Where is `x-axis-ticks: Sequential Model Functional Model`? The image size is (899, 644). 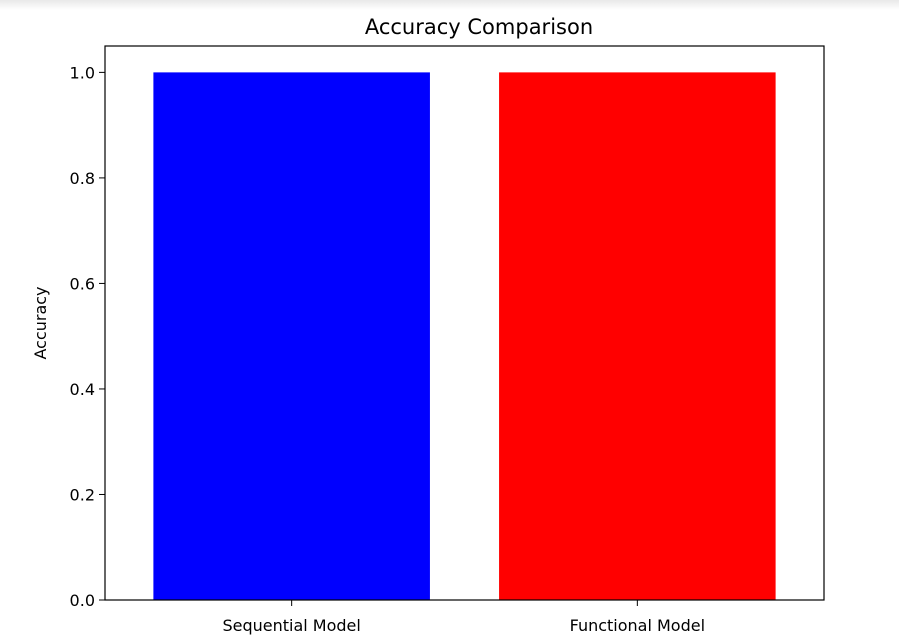
x-axis-ticks: Sequential Model Functional Model is located at coordinates (463, 617).